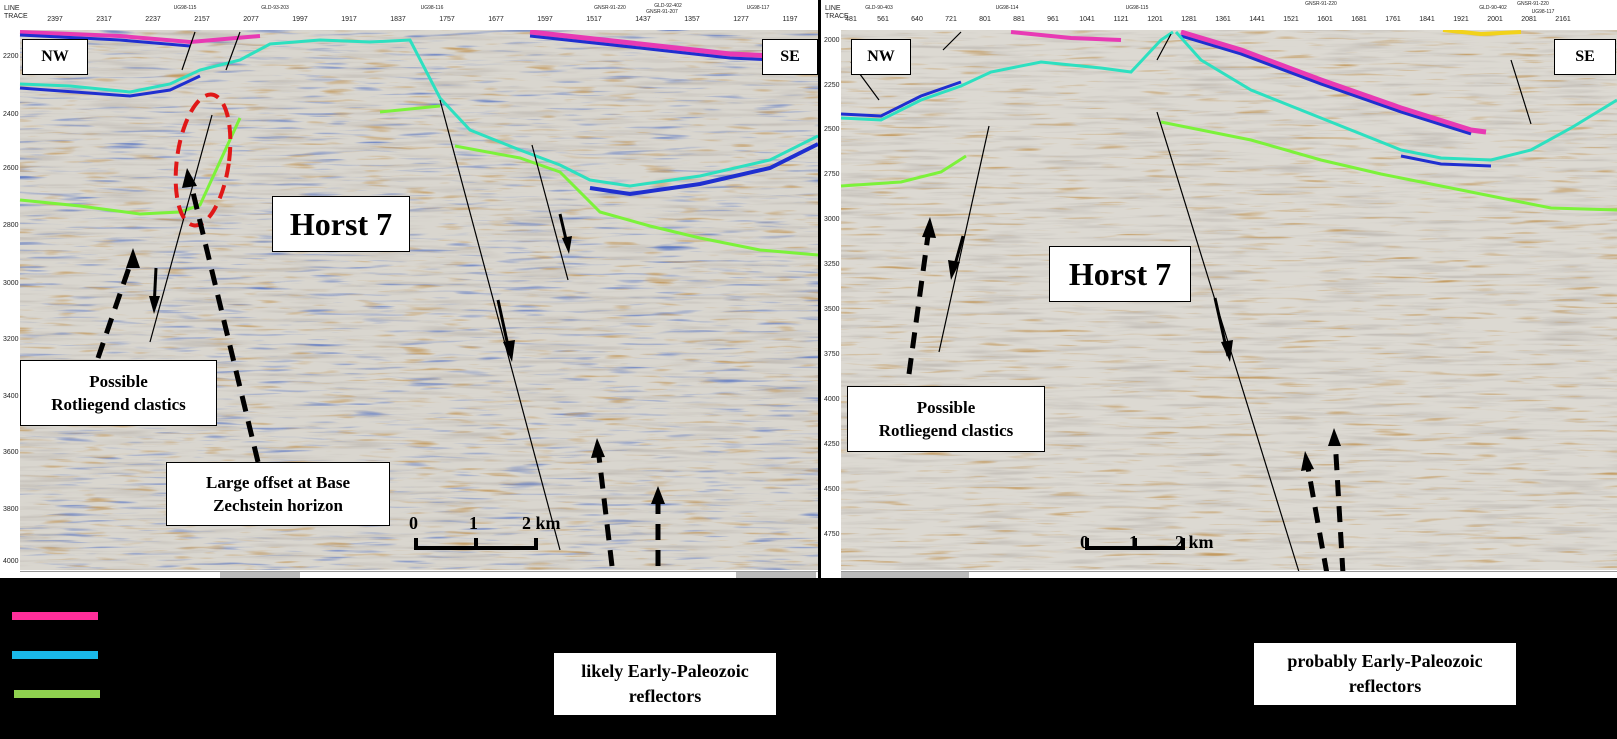 The image size is (1617, 739). I want to click on depth-label: 3400, so click(11, 396).